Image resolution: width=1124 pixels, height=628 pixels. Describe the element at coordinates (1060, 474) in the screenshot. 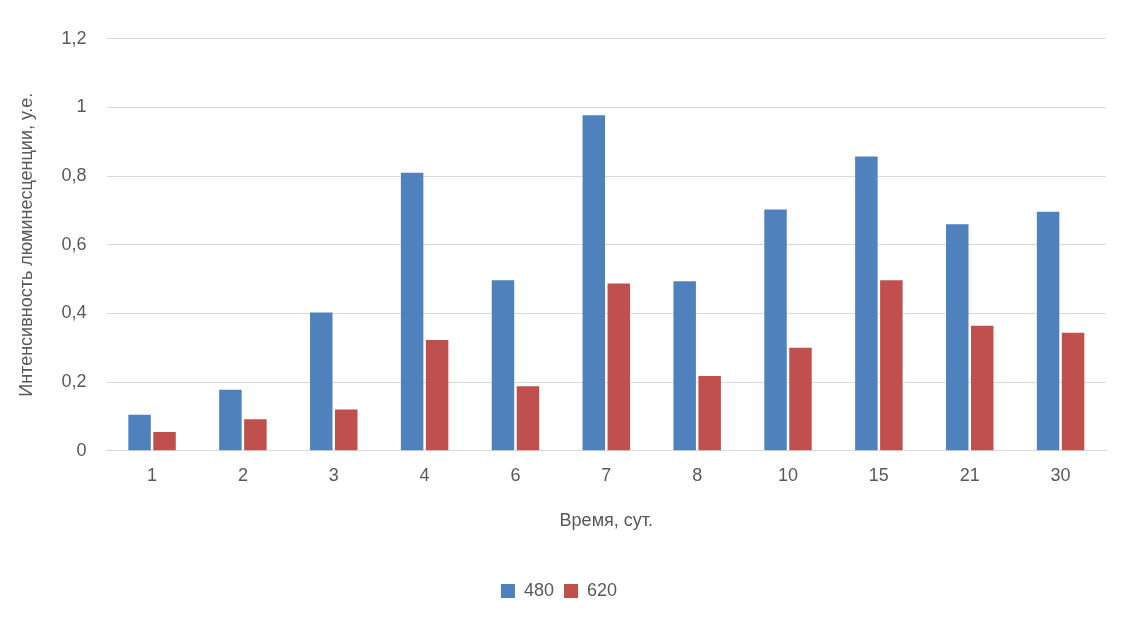

I see `x-tick-label: 30` at that location.